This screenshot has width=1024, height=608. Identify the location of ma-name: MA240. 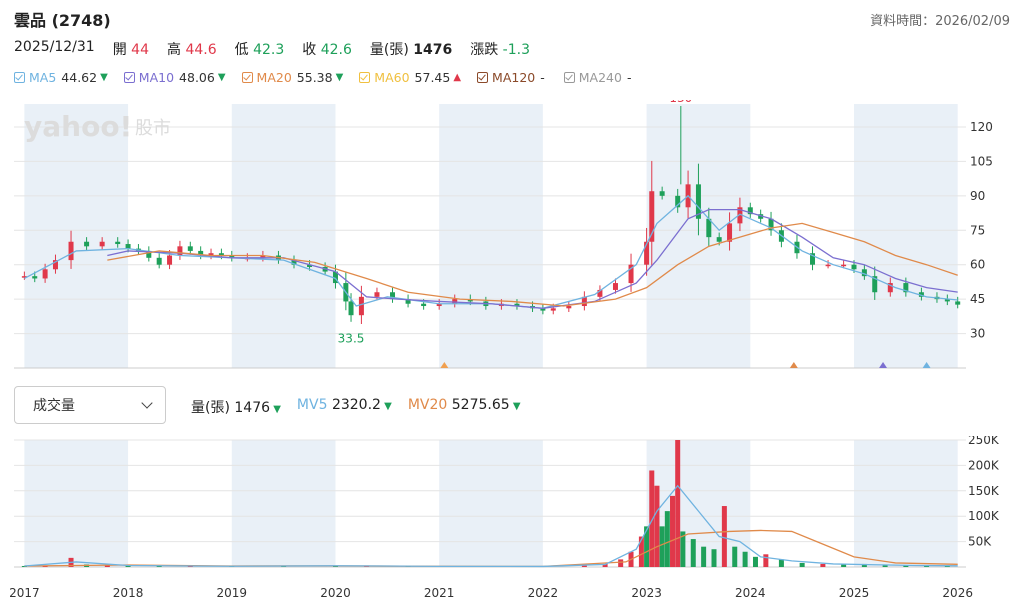
(600, 77).